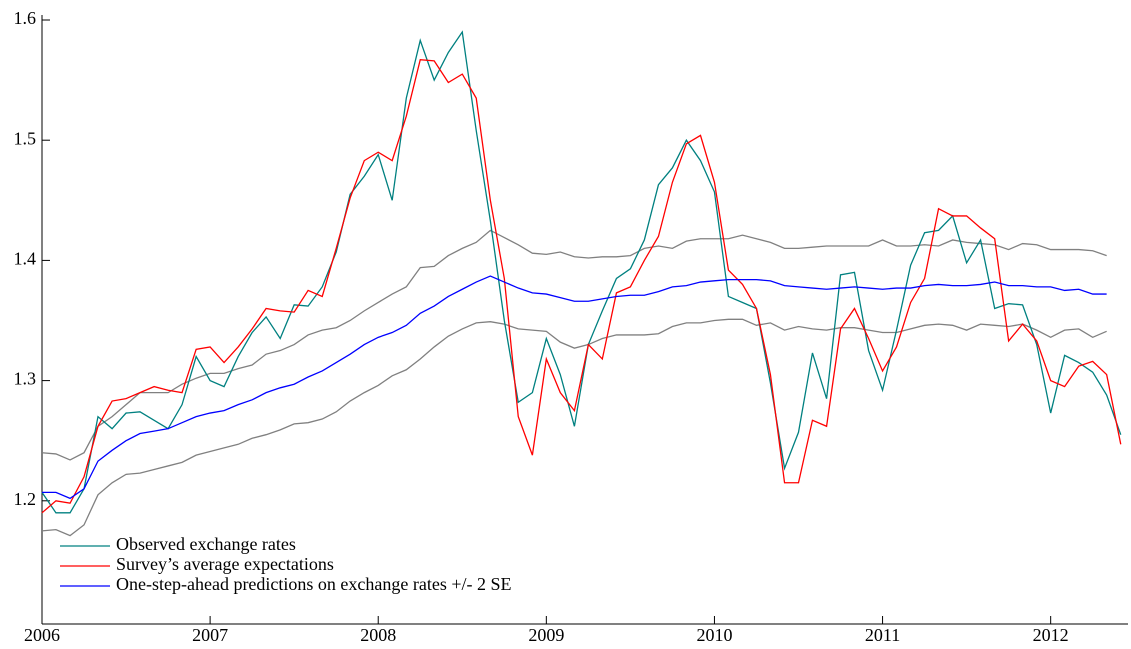 This screenshot has width=1131, height=649. I want to click on x-tick-label: 2010, so click(714, 635).